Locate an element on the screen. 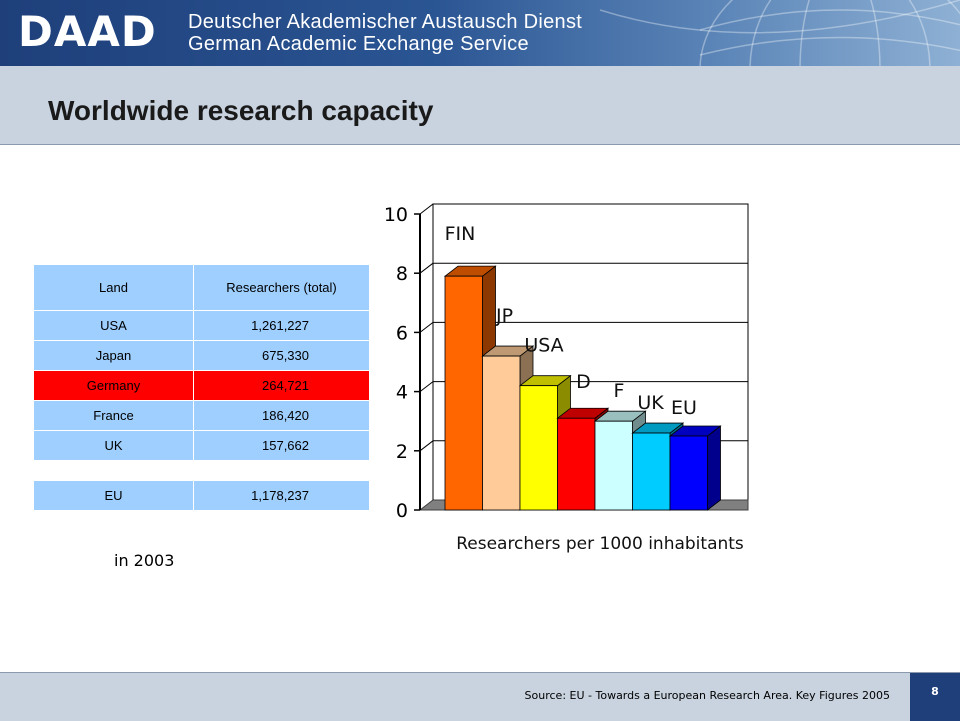 This screenshot has width=960, height=721. y-tick-label: 10 is located at coordinates (396, 215).